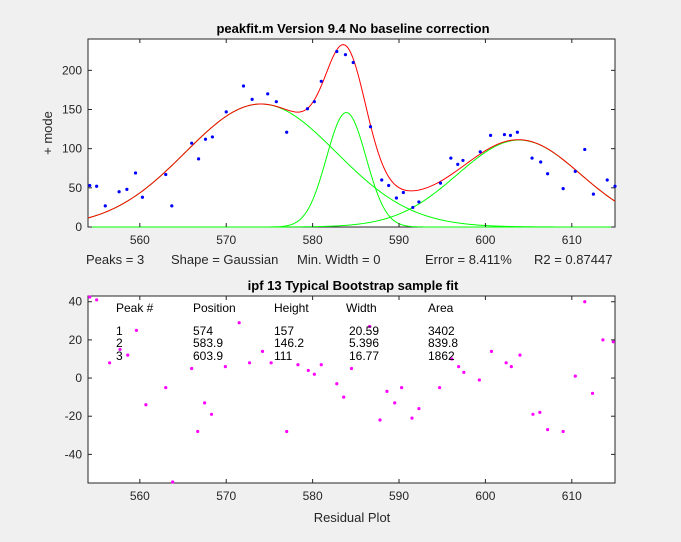 This screenshot has width=681, height=542. What do you see at coordinates (214, 308) in the screenshot?
I see `table-header-position: Position` at bounding box center [214, 308].